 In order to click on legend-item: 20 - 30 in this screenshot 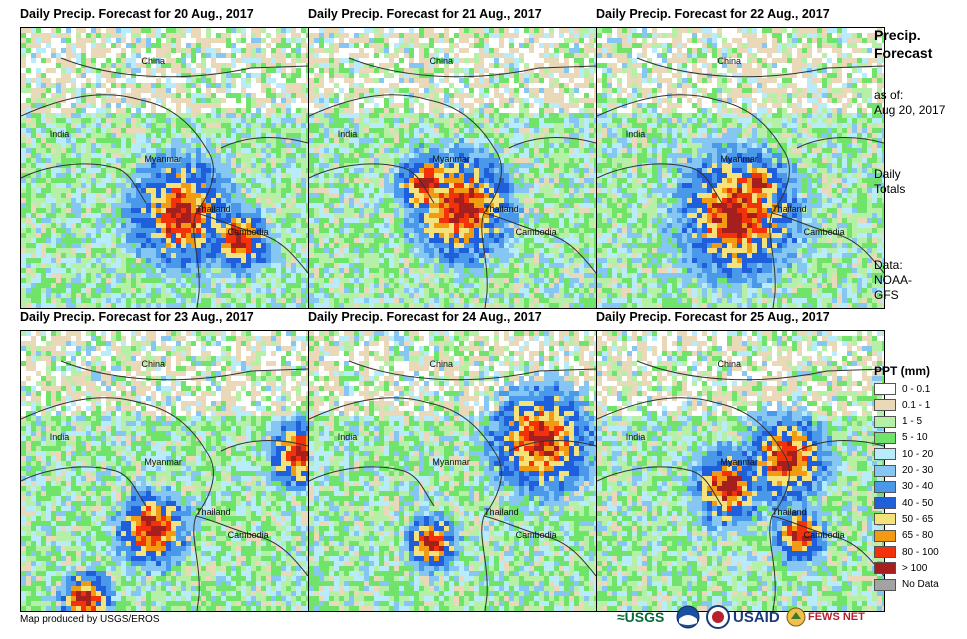, I will do `click(903, 471)`.